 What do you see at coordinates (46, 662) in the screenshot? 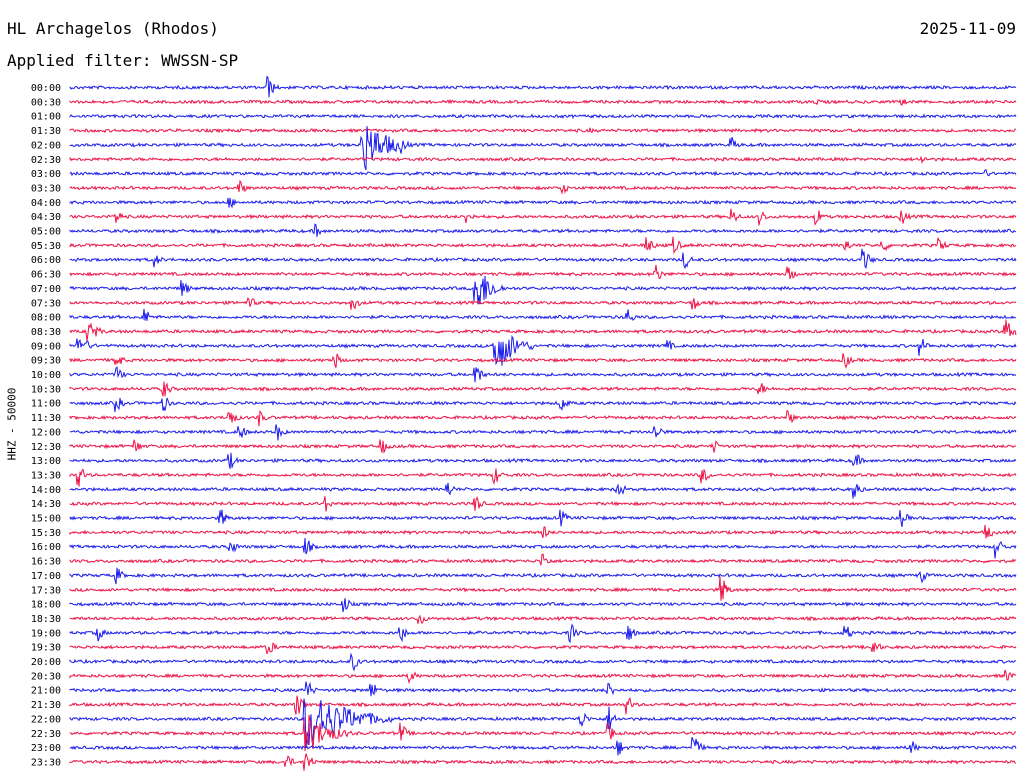
I see `row-label: 20:00` at bounding box center [46, 662].